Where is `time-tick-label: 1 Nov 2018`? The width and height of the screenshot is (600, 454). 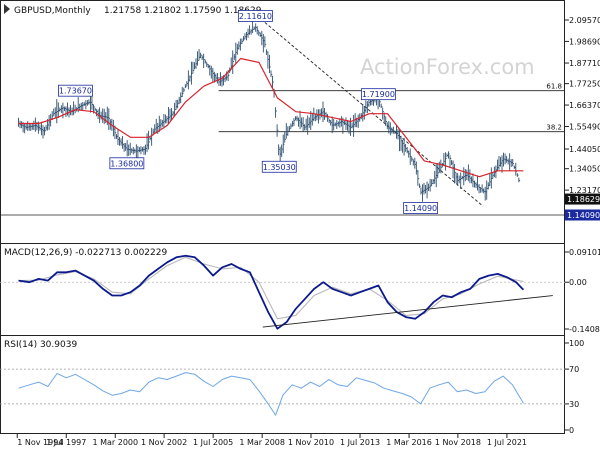
time-tick-label: 1 Nov 2018 is located at coordinates (458, 442).